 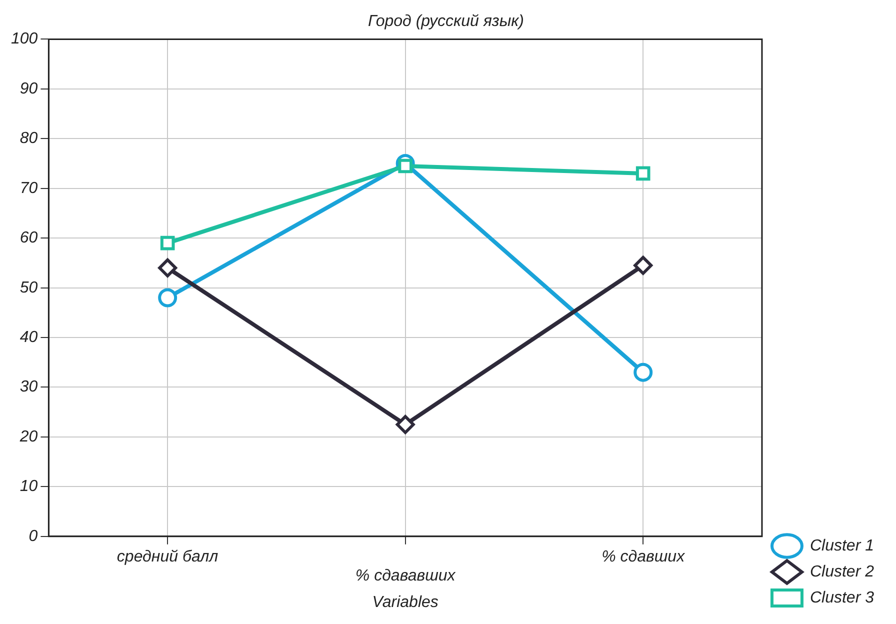 I want to click on legend-label: Cluster 3, so click(x=842, y=597).